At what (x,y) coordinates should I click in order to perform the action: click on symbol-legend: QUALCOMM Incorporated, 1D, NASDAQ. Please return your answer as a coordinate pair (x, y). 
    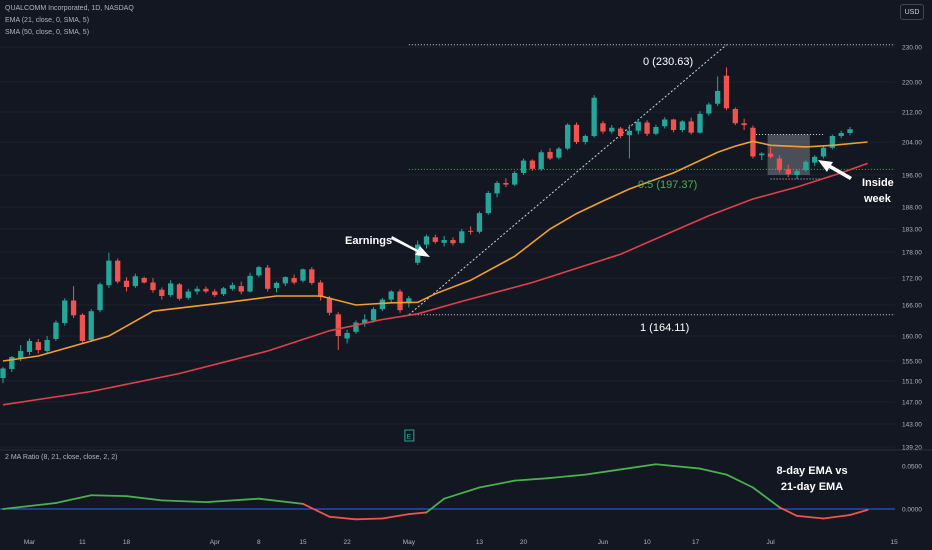
    Looking at the image, I should click on (69, 8).